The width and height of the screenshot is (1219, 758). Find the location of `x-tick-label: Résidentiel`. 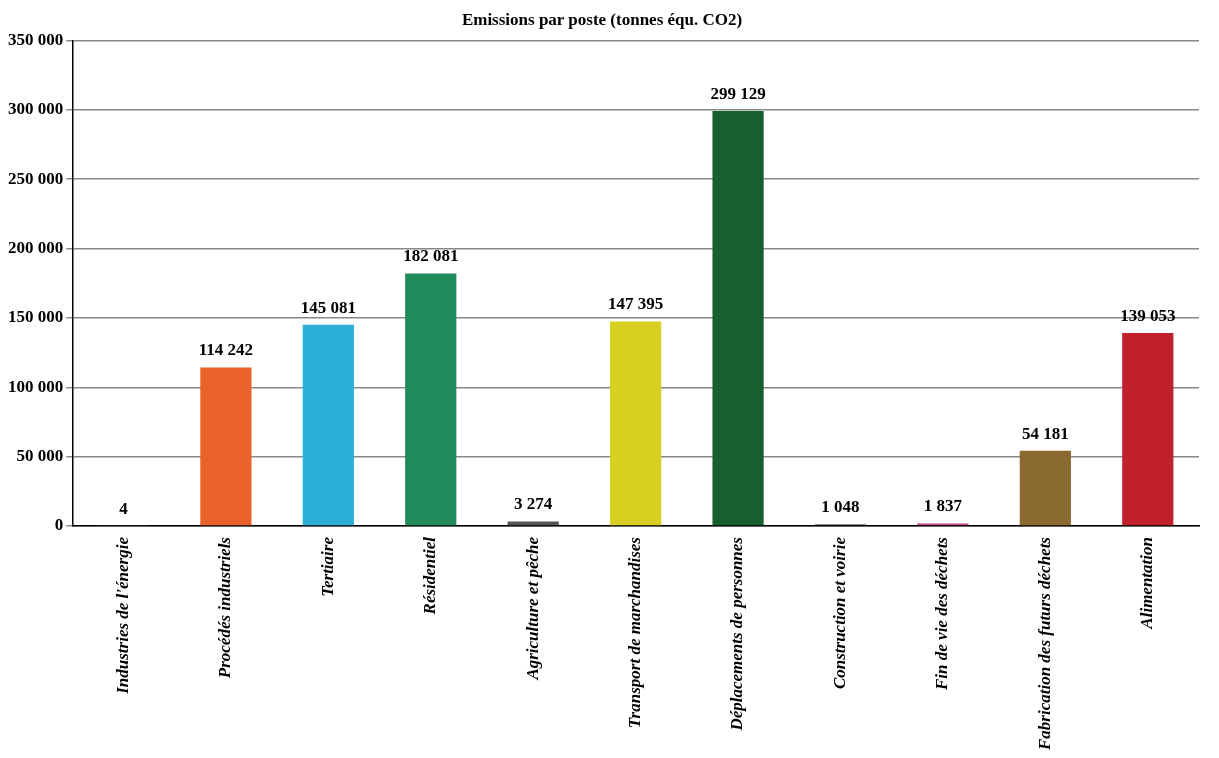

x-tick-label: Résidentiel is located at coordinates (430, 576).